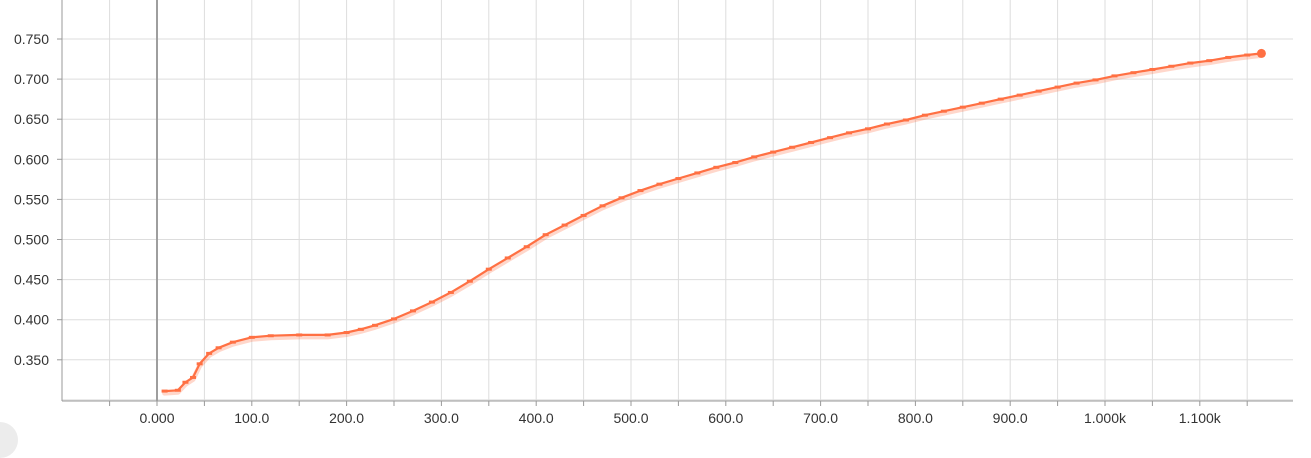 The width and height of the screenshot is (1311, 458). Describe the element at coordinates (31, 199) in the screenshot. I see `y-tick-label: 0.550` at that location.